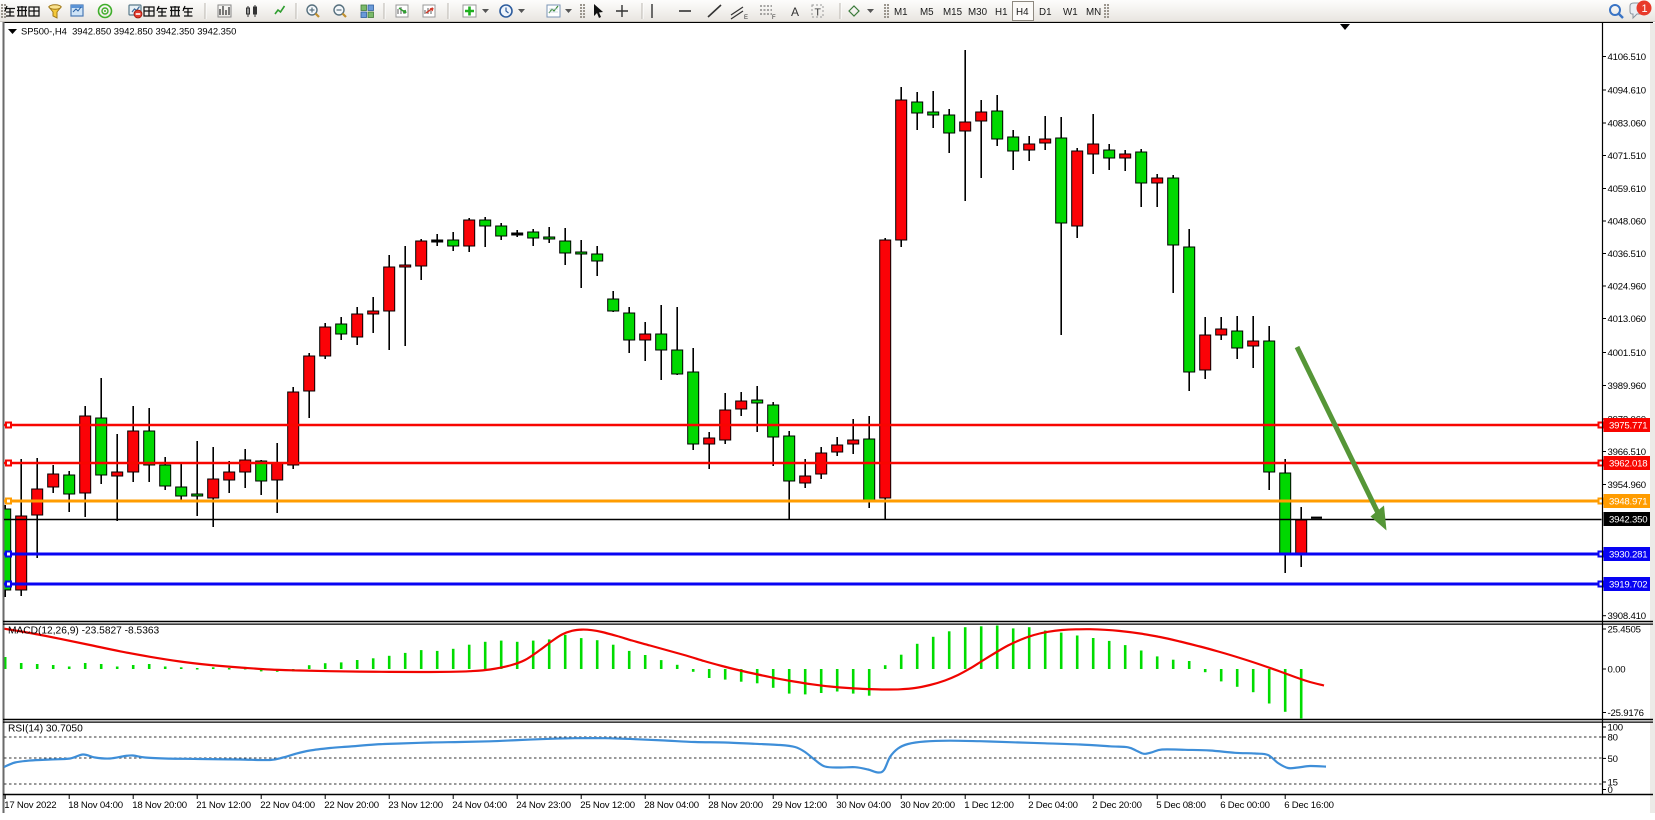 Image resolution: width=1655 pixels, height=820 pixels. Describe the element at coordinates (1627, 124) in the screenshot. I see `svg-text: 4083.060` at that location.